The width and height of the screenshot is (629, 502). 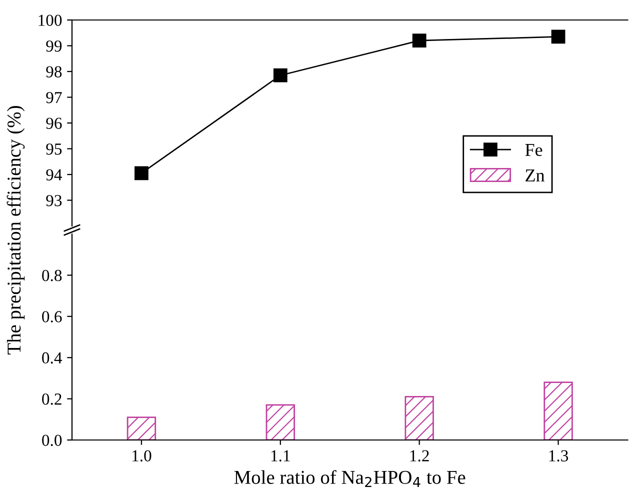 I want to click on x-tick-label: 1.1, so click(x=280, y=456).